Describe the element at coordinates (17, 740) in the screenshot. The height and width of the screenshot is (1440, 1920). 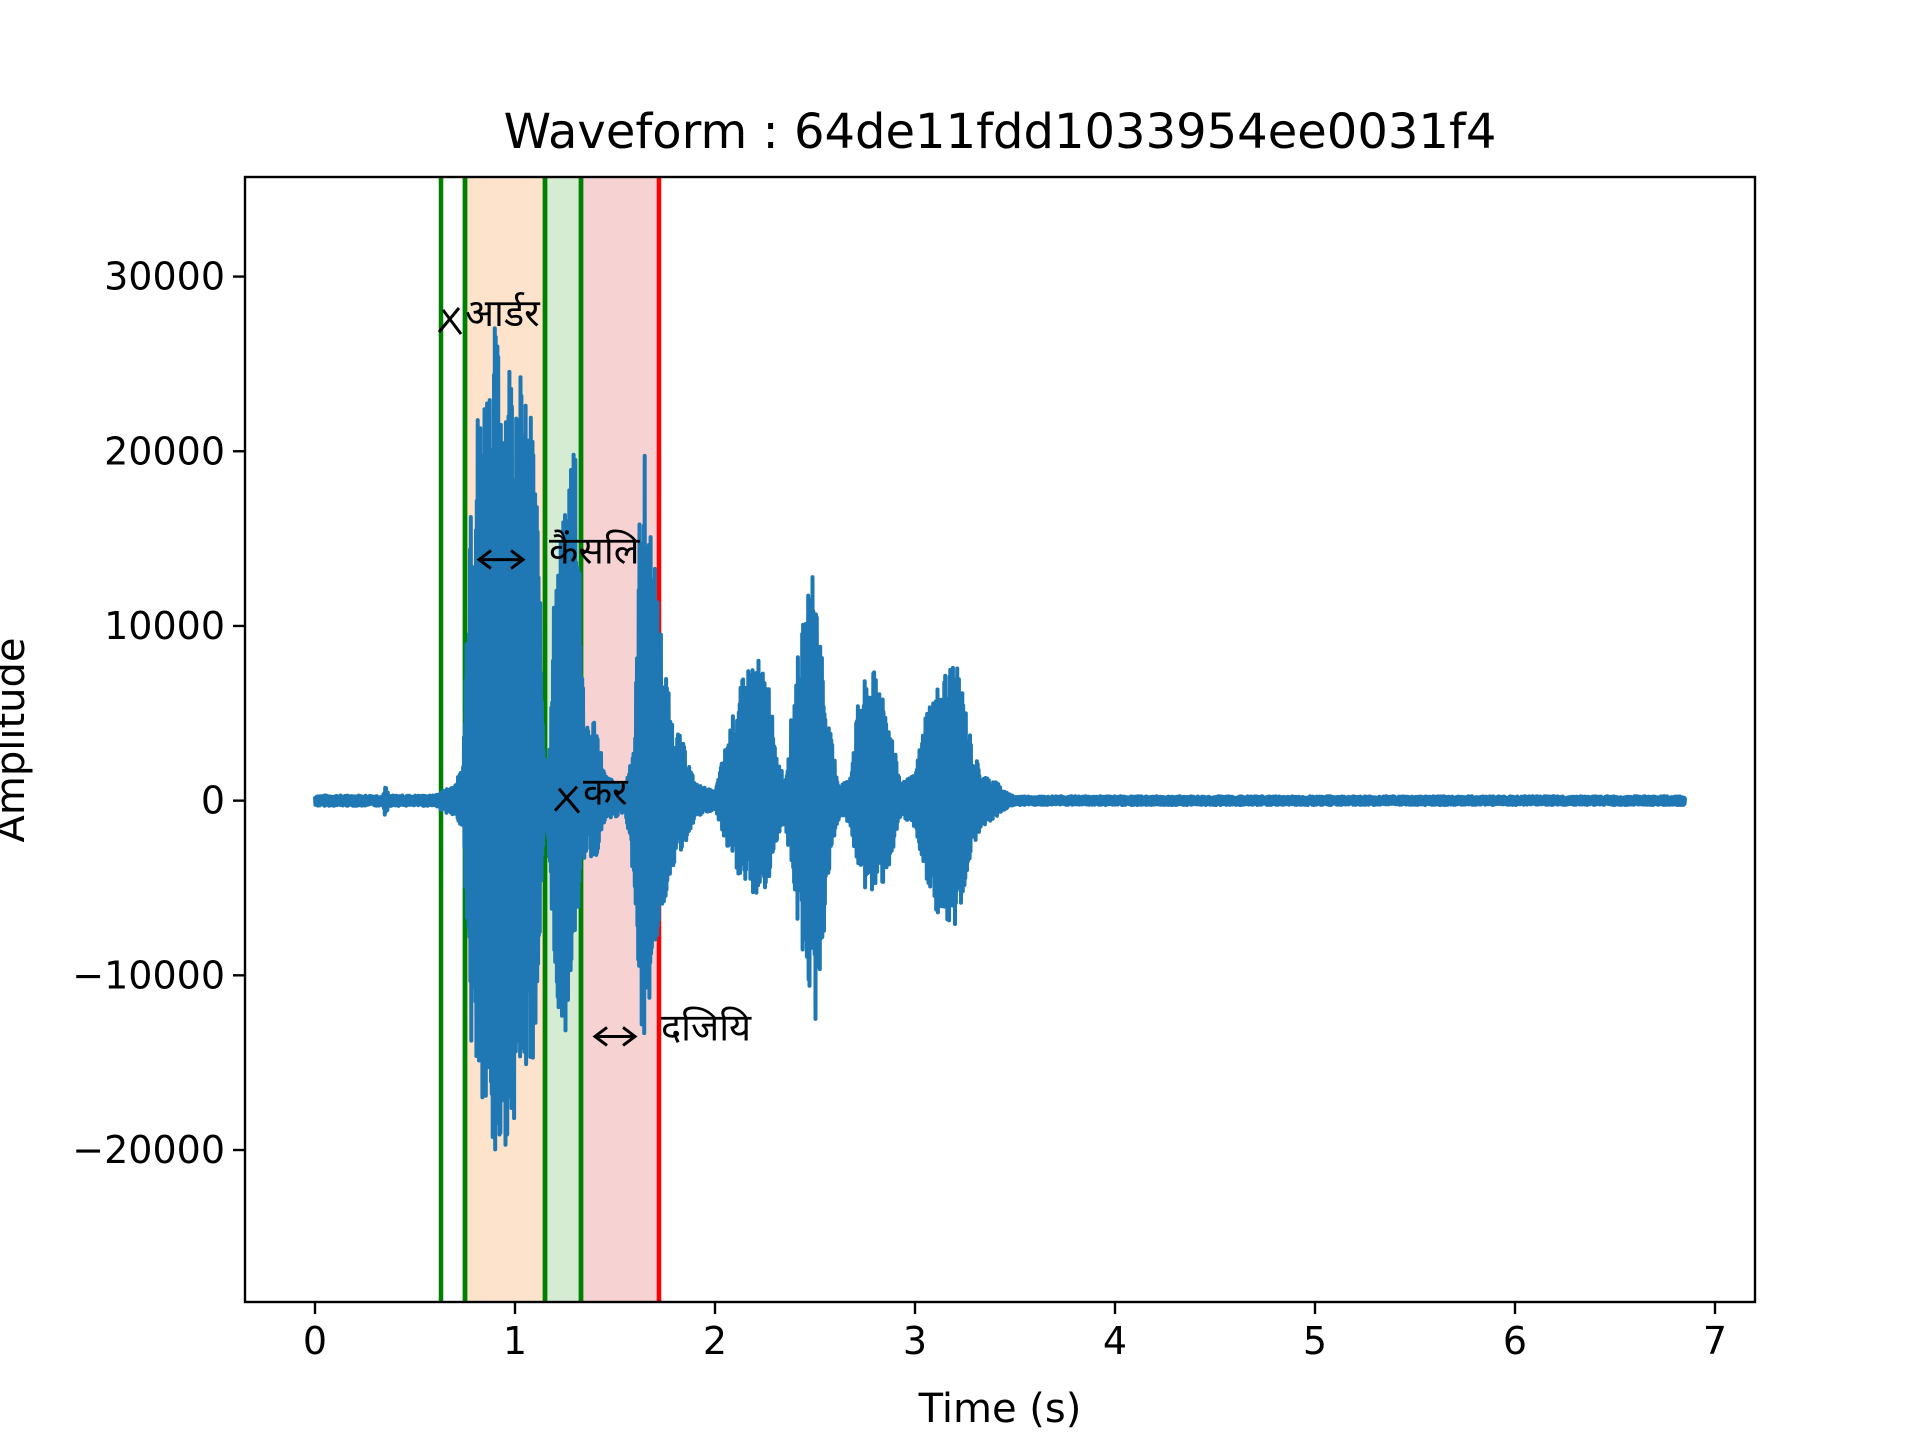
I see `y-axis-title: Amplitude` at that location.